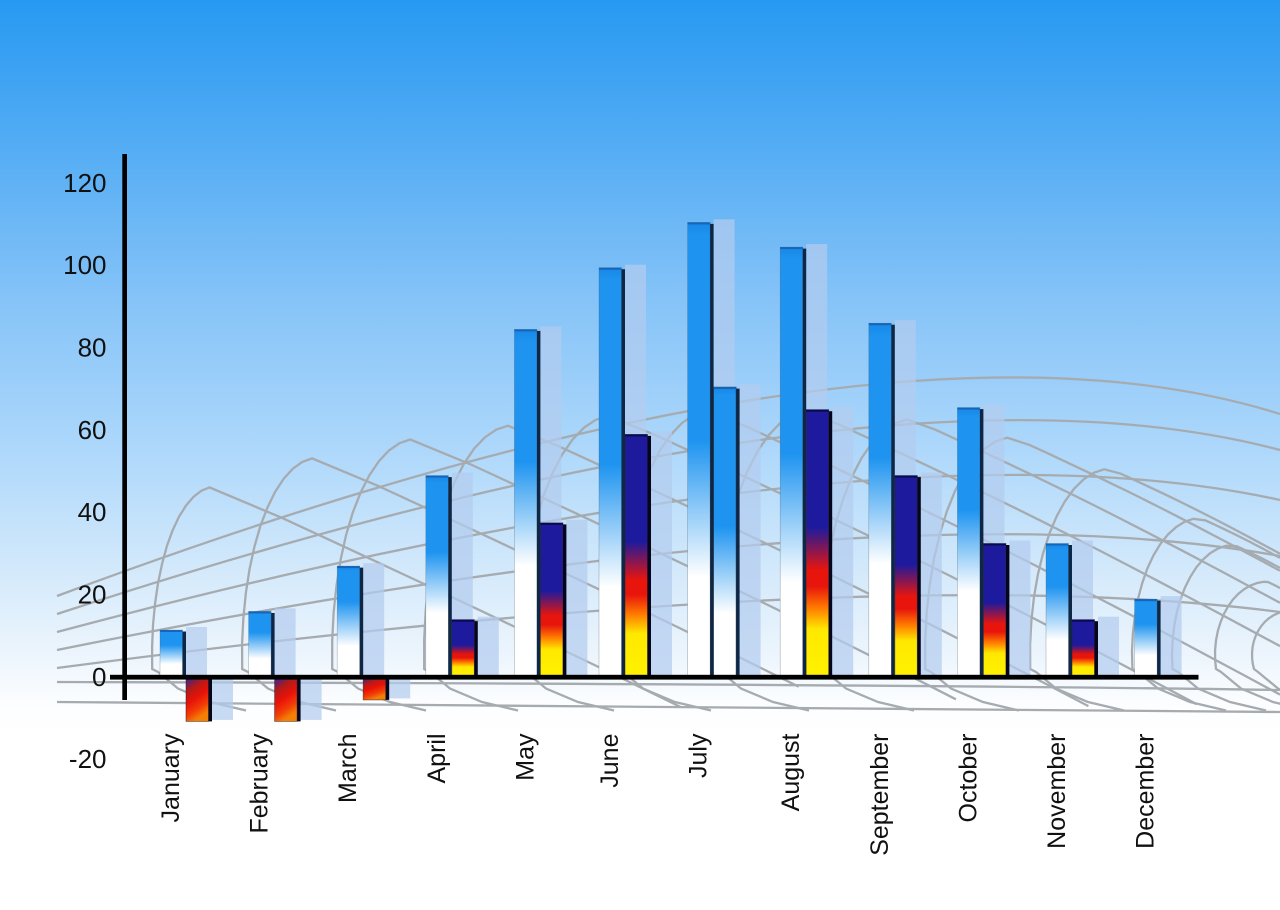 Image resolution: width=1280 pixels, height=910 pixels. Describe the element at coordinates (92, 595) in the screenshot. I see `svg-text: 20` at that location.